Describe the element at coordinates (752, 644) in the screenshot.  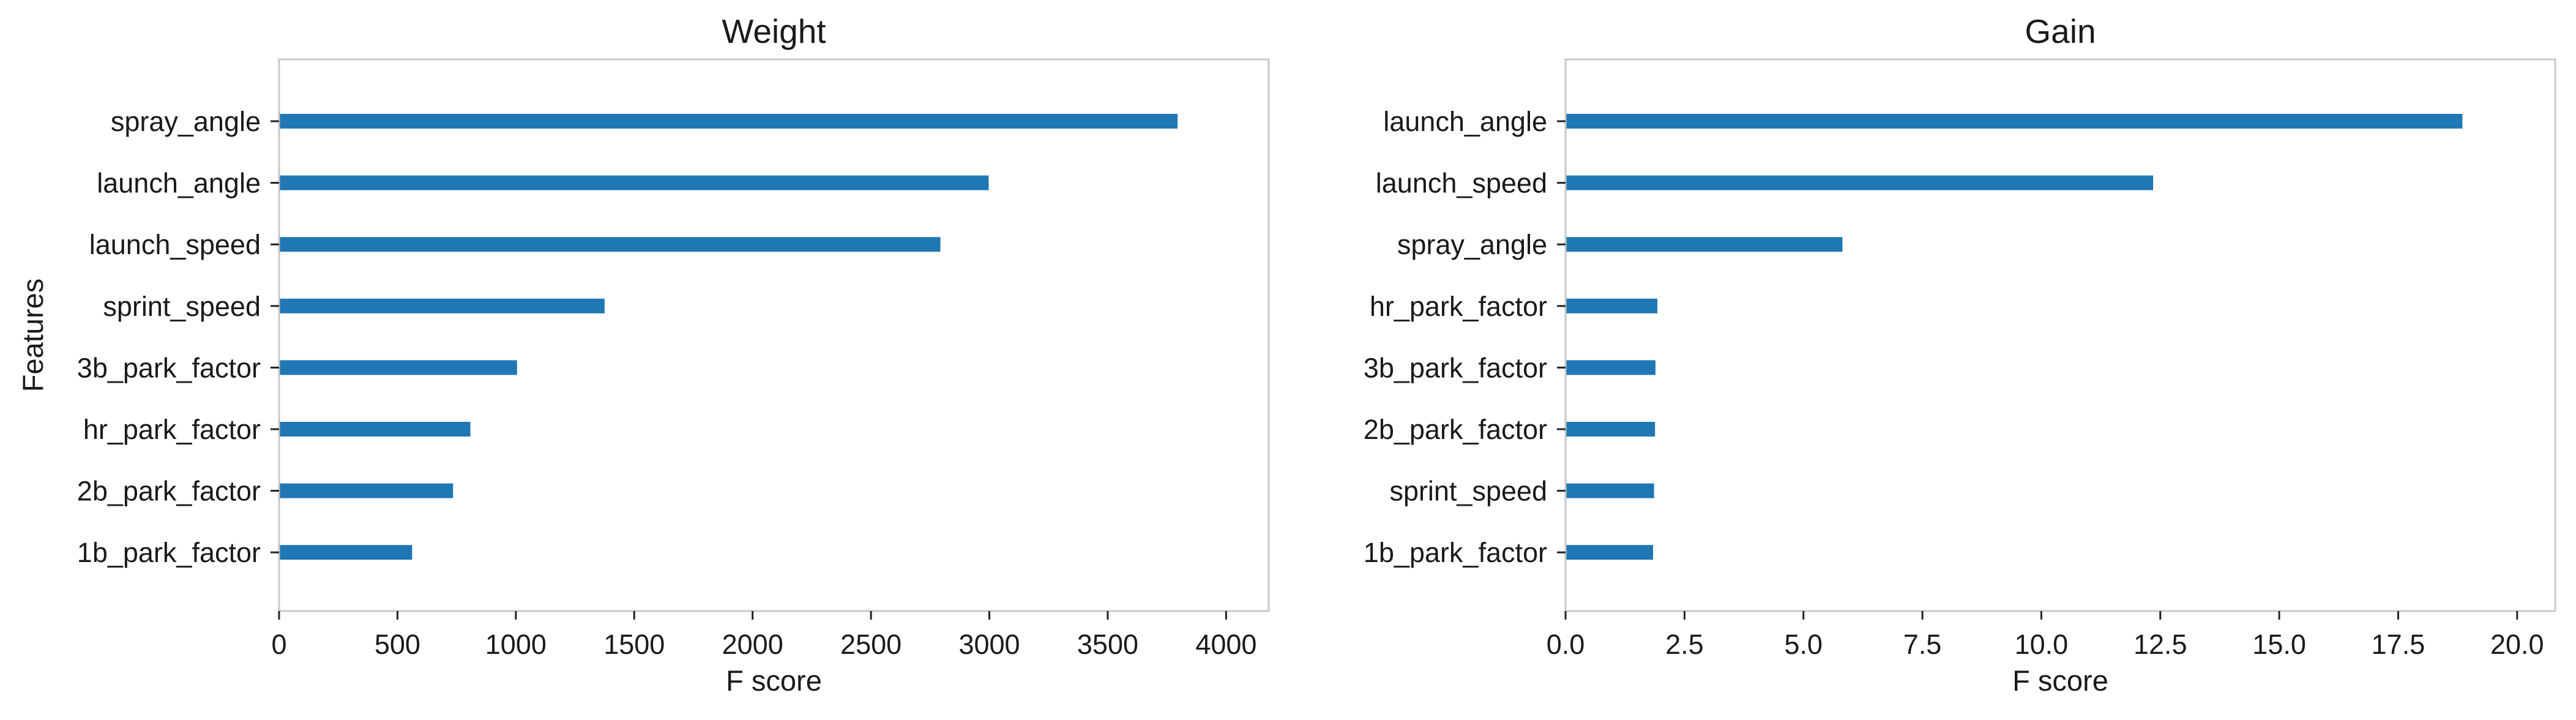
I see `x-tick-label: 2000` at that location.